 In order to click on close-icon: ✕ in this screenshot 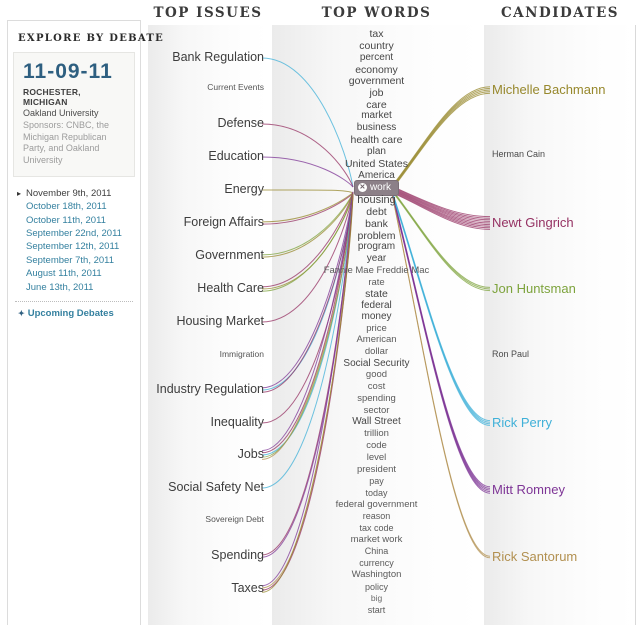, I will do `click(362, 187)`.